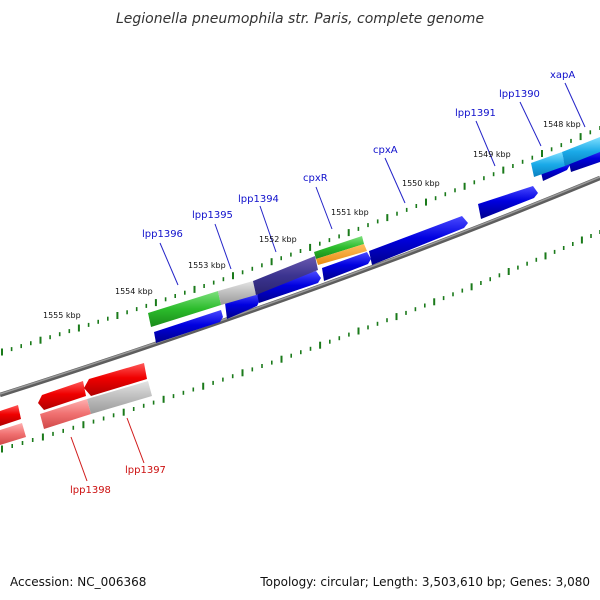 The width and height of the screenshot is (600, 600). What do you see at coordinates (162, 234) in the screenshot?
I see `gene-label: lpp1396` at bounding box center [162, 234].